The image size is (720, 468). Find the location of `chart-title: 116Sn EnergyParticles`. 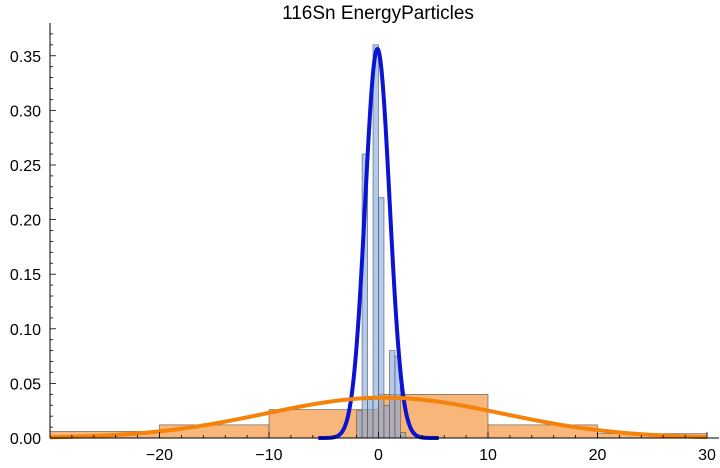

chart-title: 116Sn EnergyParticles is located at coordinates (378, 13).